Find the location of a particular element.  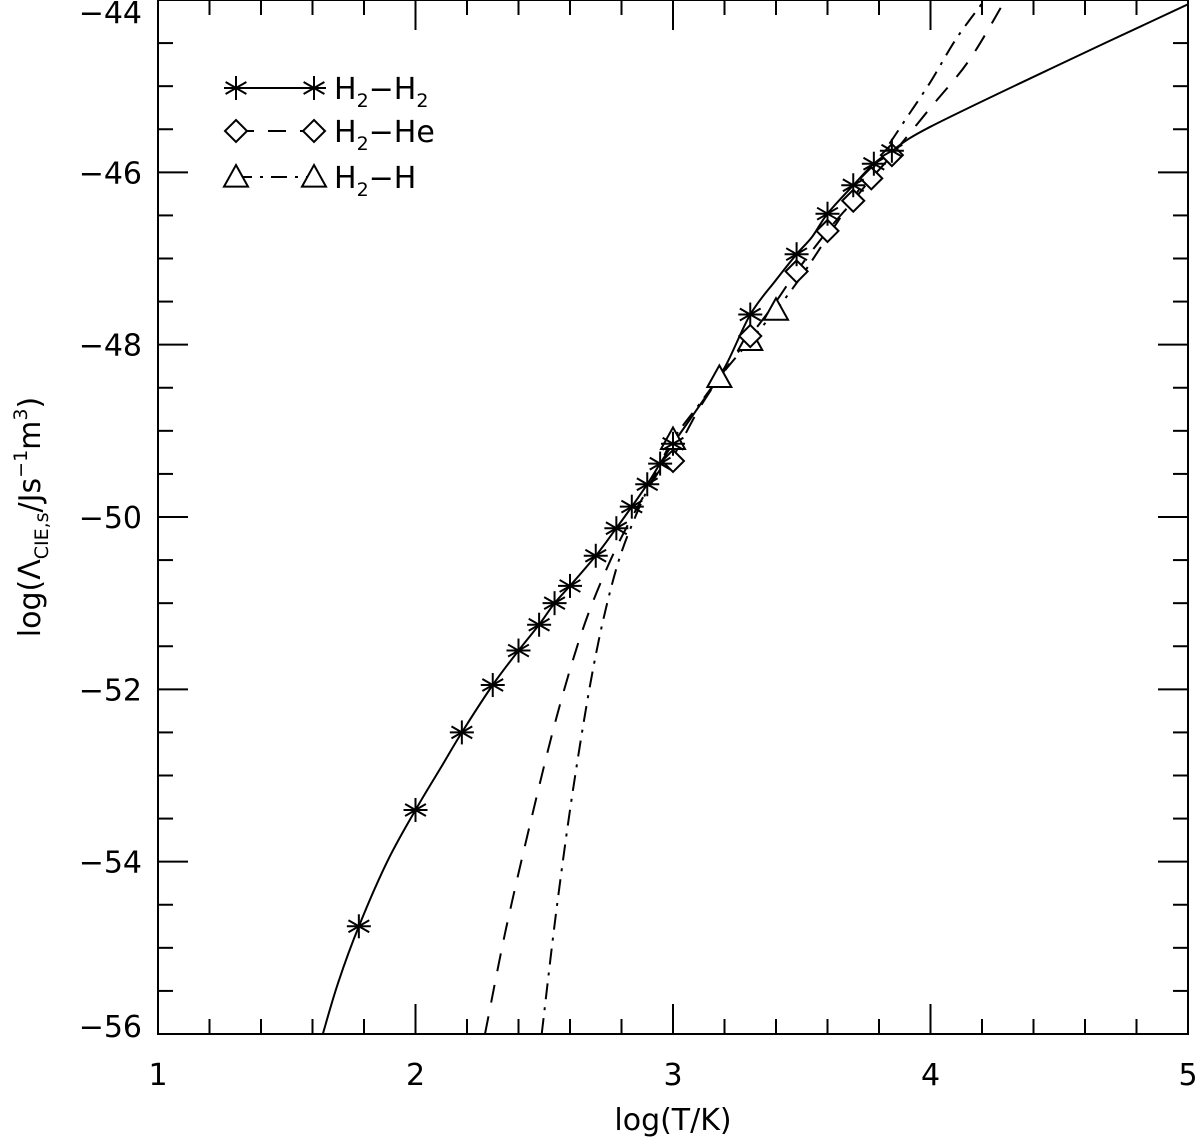

x-axis-title: log(T/K) is located at coordinates (672, 1120).